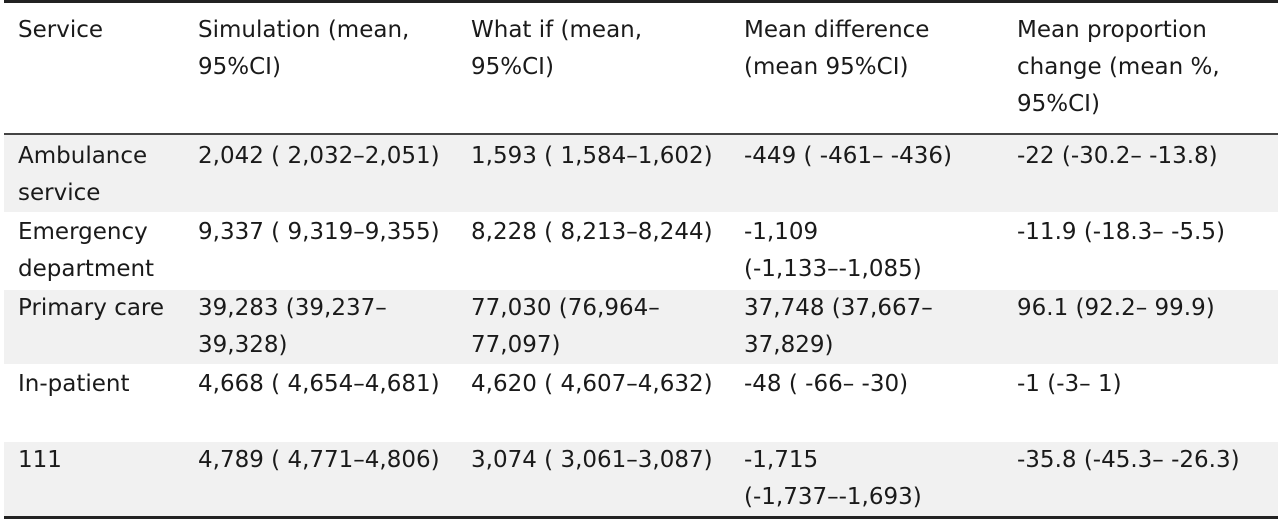 The width and height of the screenshot is (1280, 523). Describe the element at coordinates (593, 403) in the screenshot. I see `cell-what-if: 4,620 ( 4,607–4,632)` at that location.